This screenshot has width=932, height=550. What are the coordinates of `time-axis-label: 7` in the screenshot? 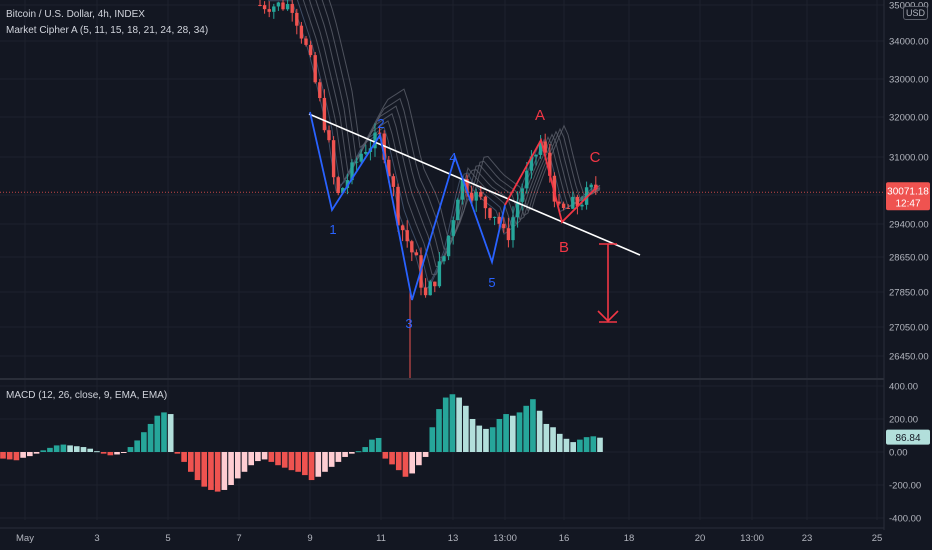 It's located at (238, 538).